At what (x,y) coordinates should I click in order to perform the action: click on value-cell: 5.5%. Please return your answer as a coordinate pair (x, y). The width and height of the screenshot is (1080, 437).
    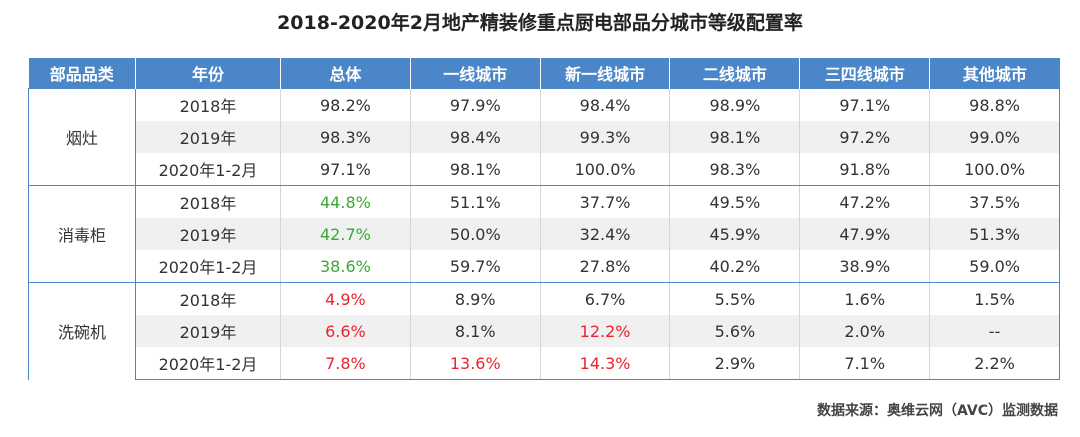
    Looking at the image, I should click on (734, 298).